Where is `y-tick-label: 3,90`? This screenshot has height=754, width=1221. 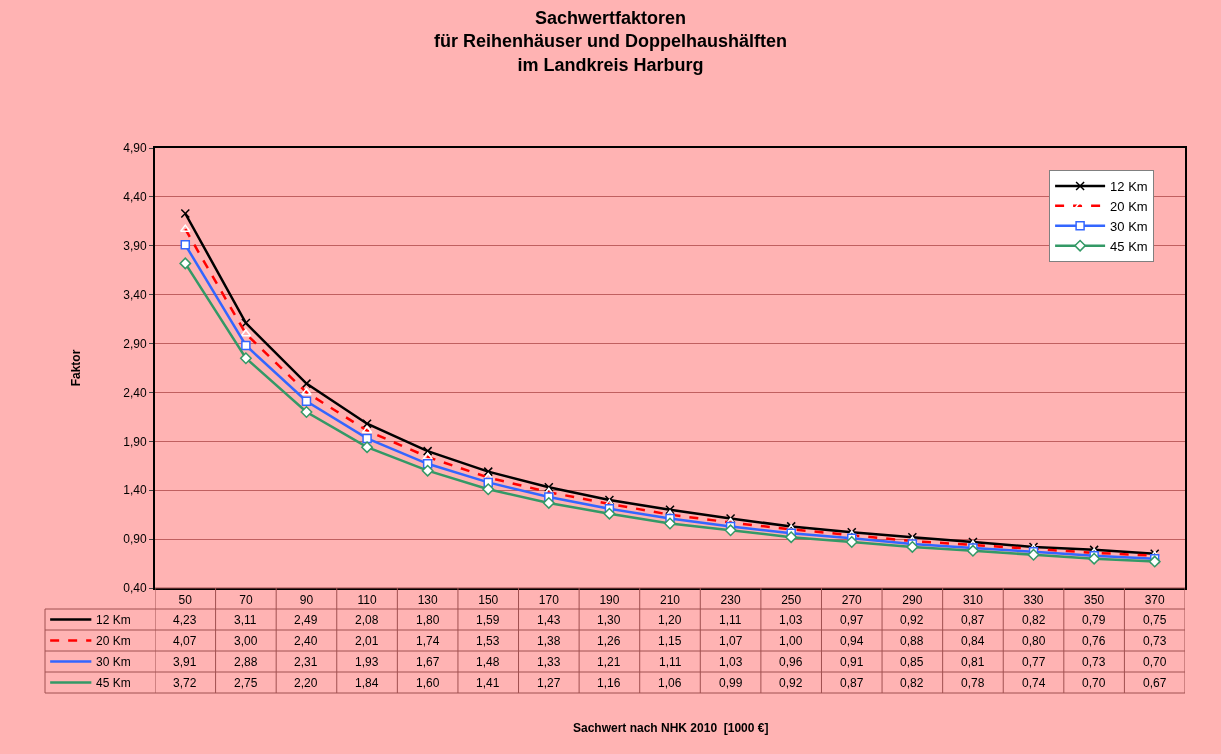
y-tick-label: 3,90 is located at coordinates (135, 245).